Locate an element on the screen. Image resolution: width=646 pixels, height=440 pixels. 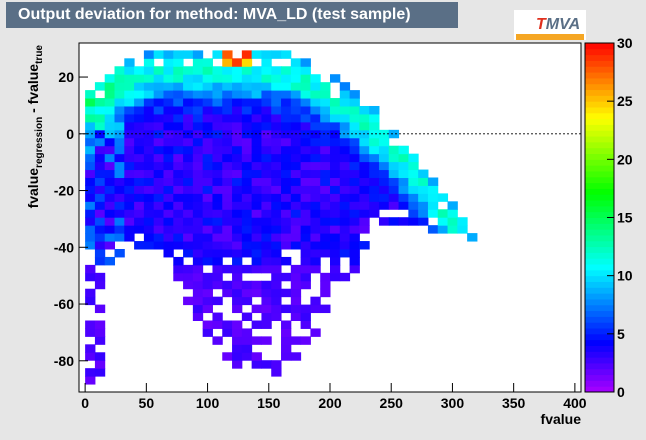
tmva-logo-text: TMVA is located at coordinates (558, 24).